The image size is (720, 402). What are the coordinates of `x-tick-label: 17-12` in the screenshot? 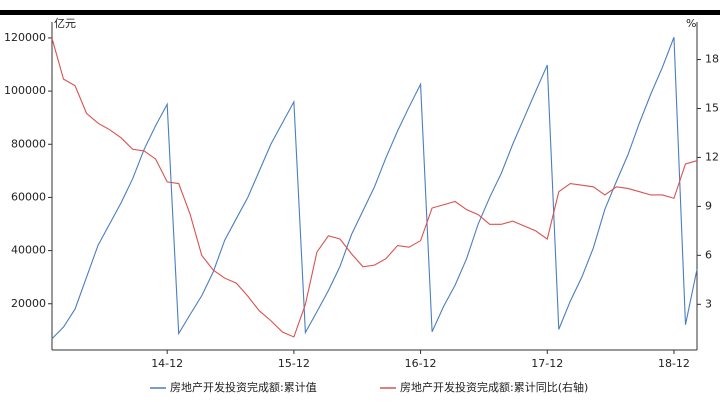 It's located at (547, 363).